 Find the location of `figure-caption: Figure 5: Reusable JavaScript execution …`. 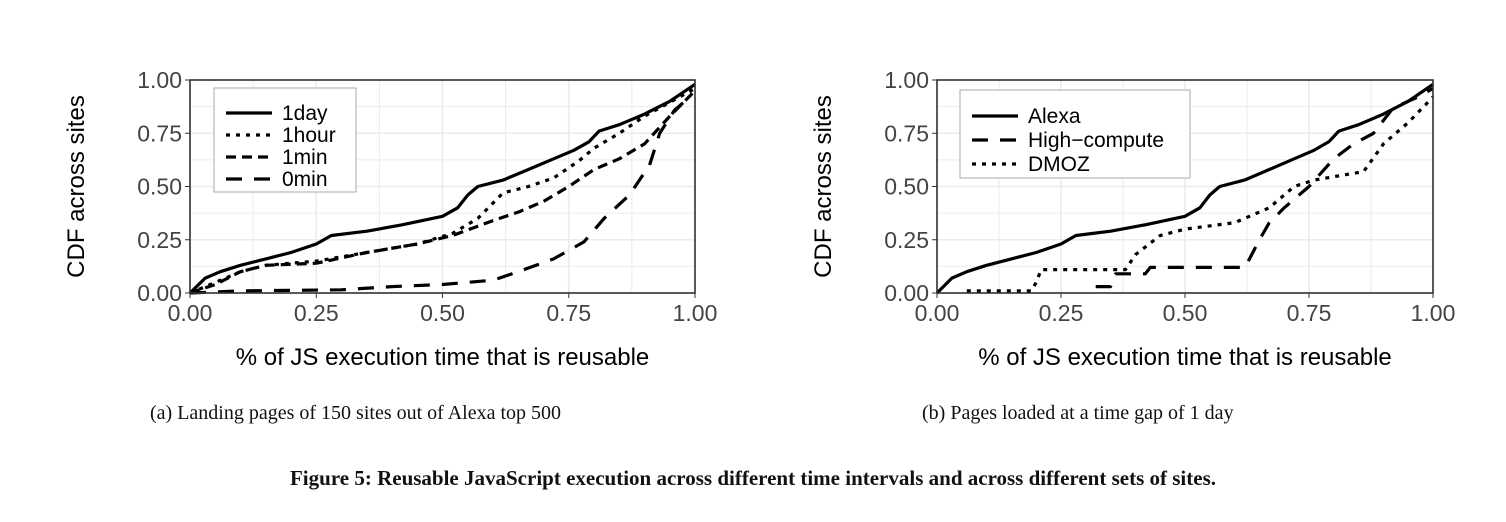

figure-caption: Figure 5: Reusable JavaScript execution … is located at coordinates (753, 478).